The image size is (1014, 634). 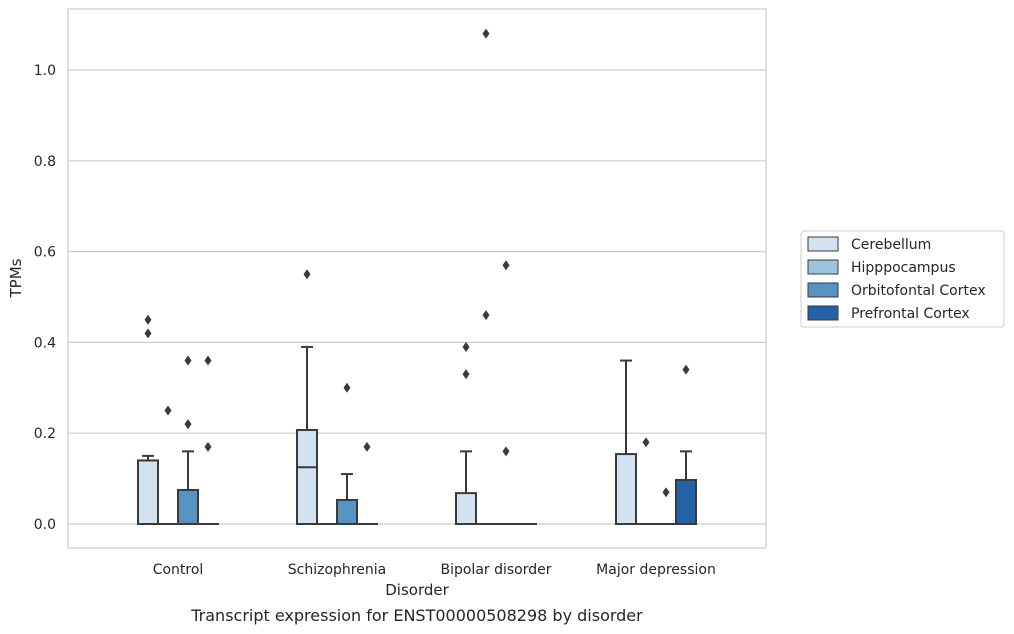 What do you see at coordinates (45, 162) in the screenshot?
I see `y-tick-label: 0.8` at bounding box center [45, 162].